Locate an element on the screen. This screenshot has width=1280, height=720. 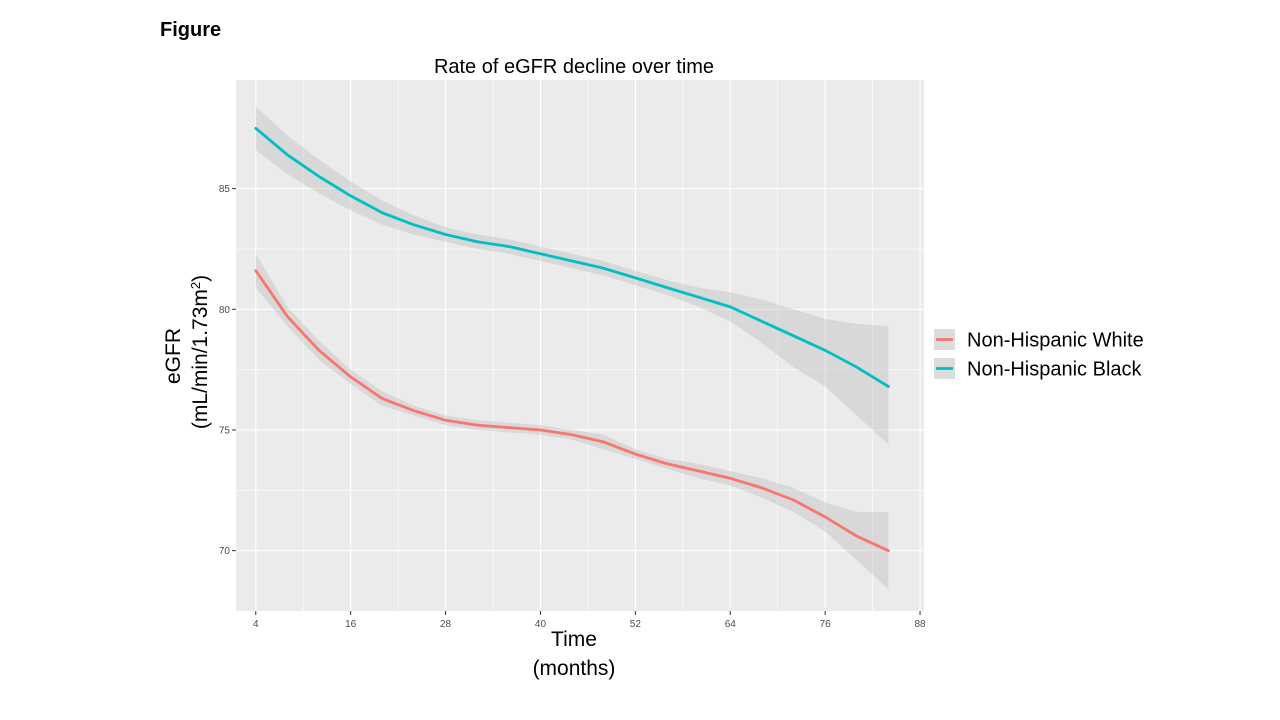
x-axis-title-line2: (months) is located at coordinates (574, 668).